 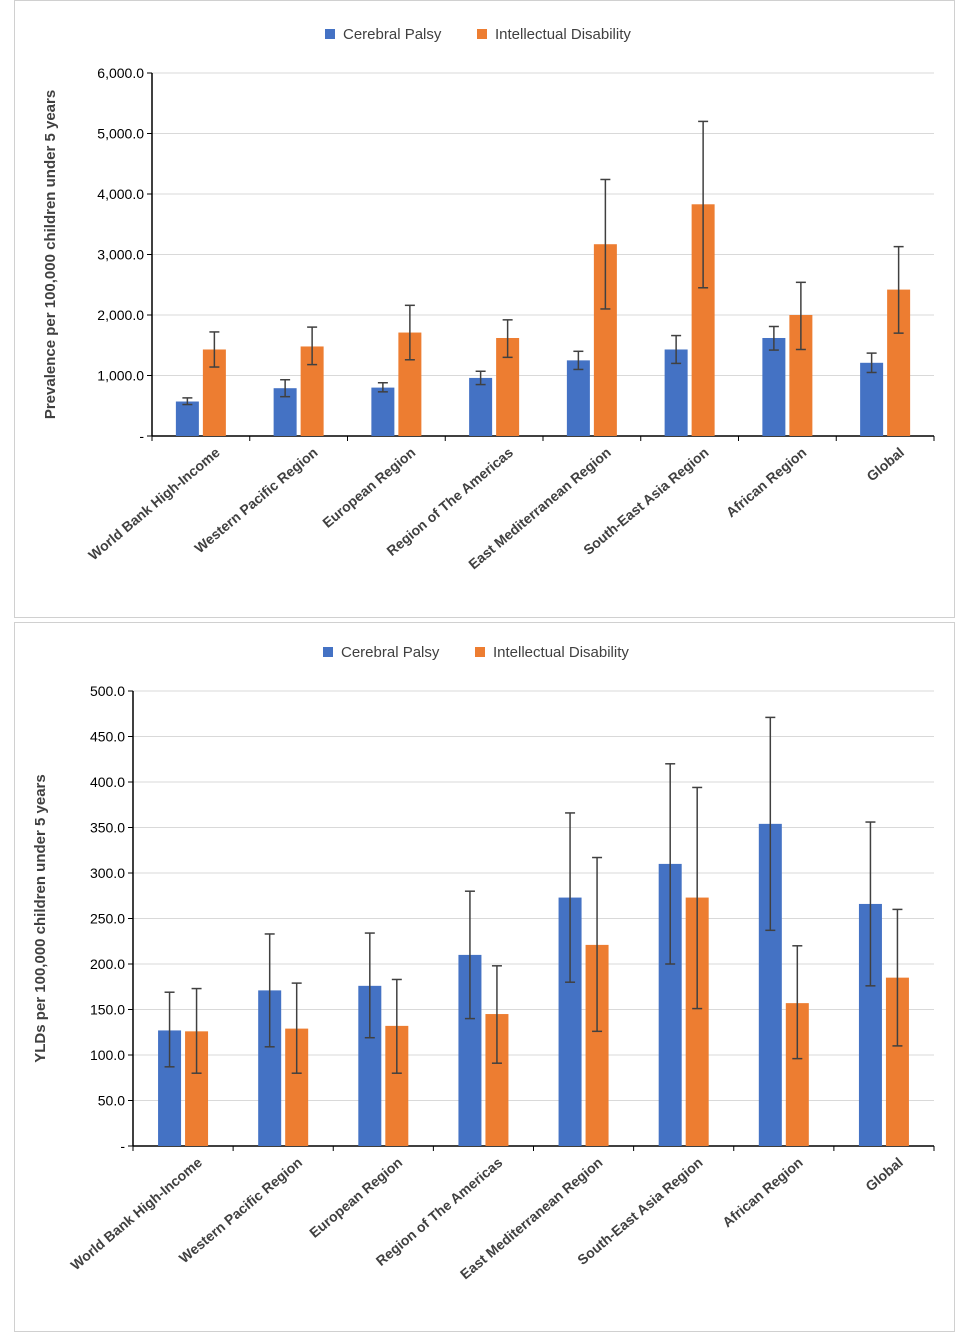 I want to click on y-tick-label: 150.0, so click(x=107, y=1010).